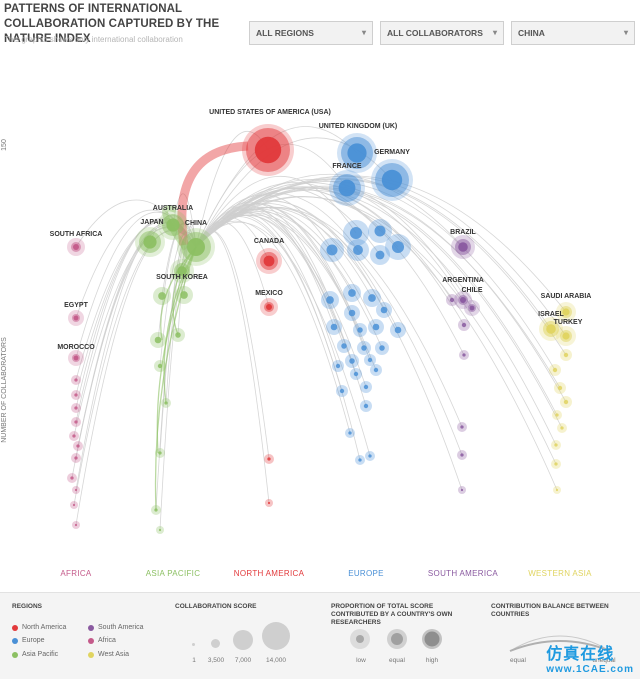 The image size is (640, 679). I want to click on country-label: SOUTH AFRICA, so click(76, 234).